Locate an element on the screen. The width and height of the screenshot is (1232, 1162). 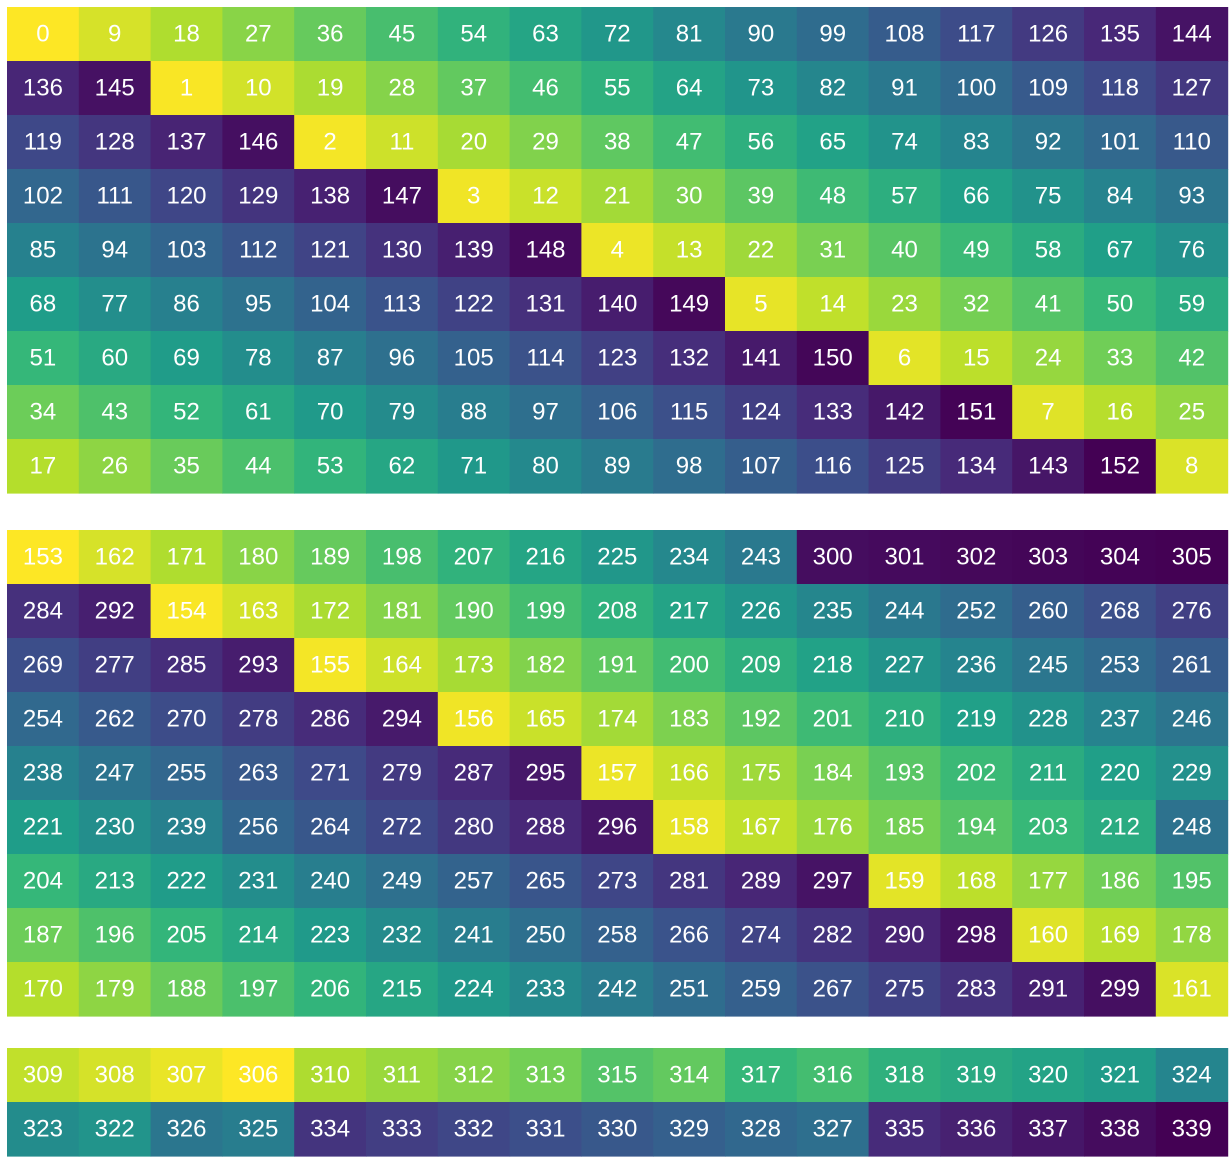
cell-value-label: 13 is located at coordinates (689, 250).